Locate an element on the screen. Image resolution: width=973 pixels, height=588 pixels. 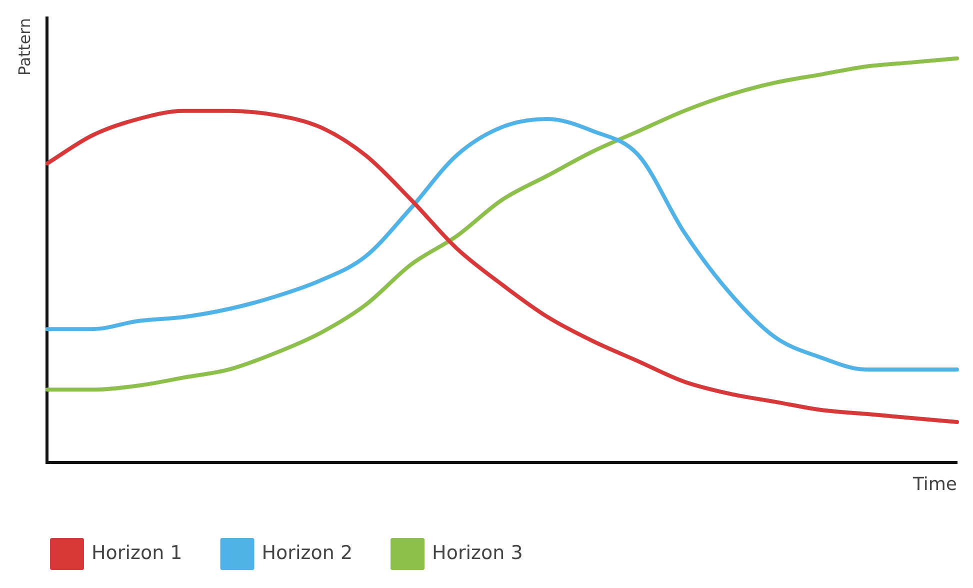
legend-label: Horizon 1 is located at coordinates (137, 553).